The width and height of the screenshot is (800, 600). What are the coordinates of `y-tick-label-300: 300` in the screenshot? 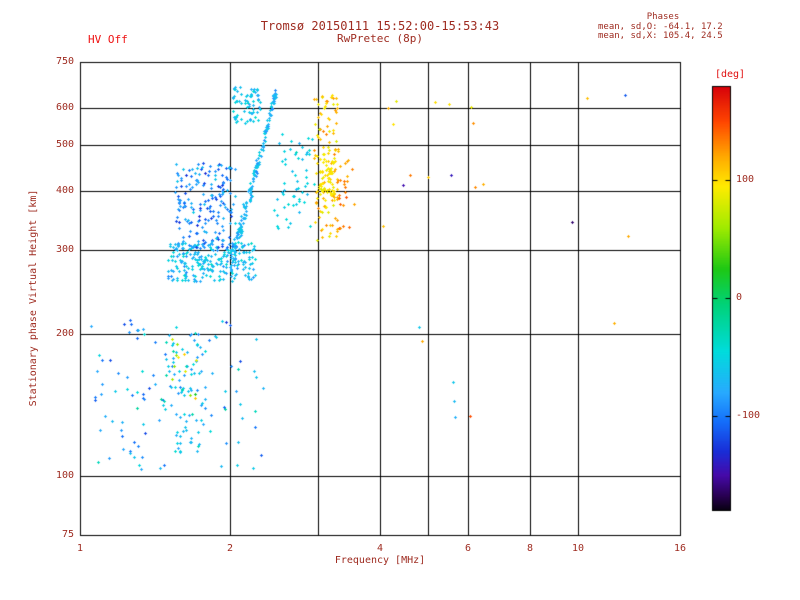 It's located at (64, 249).